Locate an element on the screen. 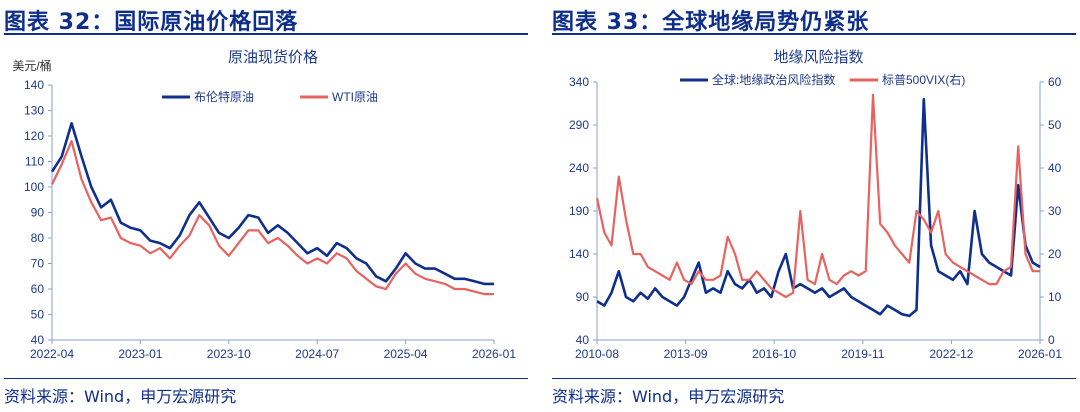 The image size is (1080, 412). y-tick-label: 50 is located at coordinates (38, 315).